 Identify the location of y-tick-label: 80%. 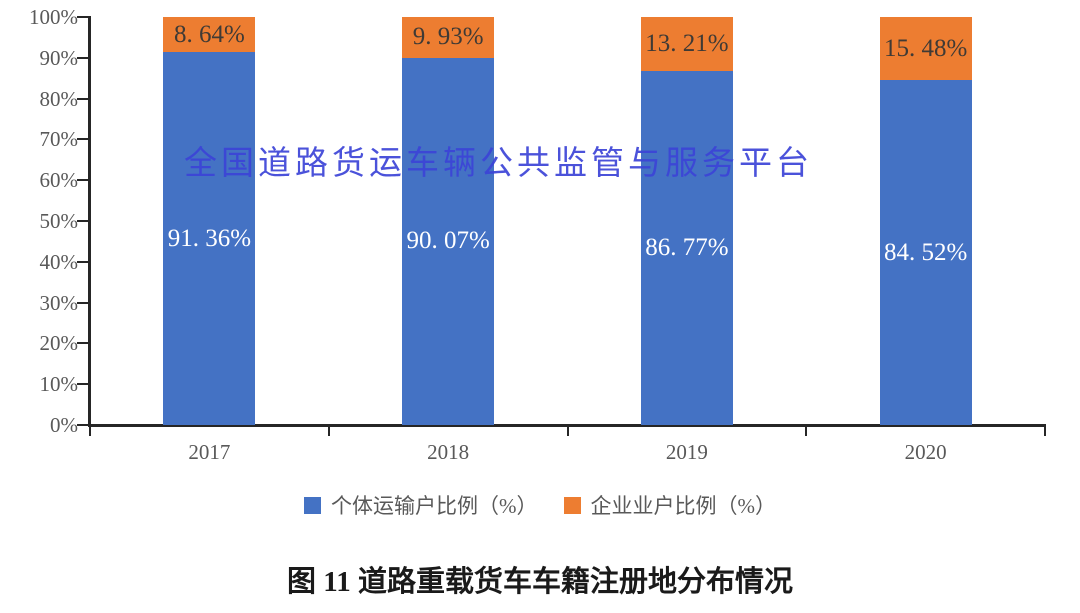
(59, 98).